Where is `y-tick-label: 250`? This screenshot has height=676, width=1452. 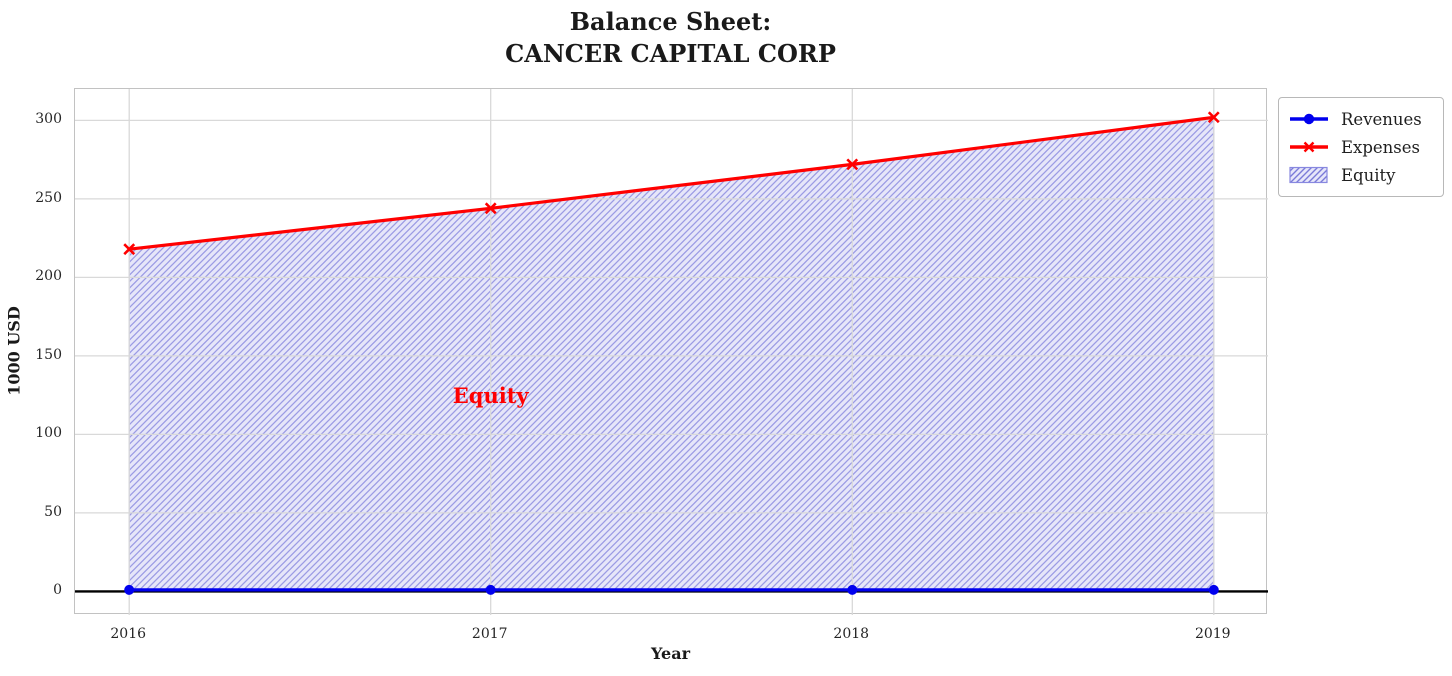
y-tick-label: 250 is located at coordinates (48, 197).